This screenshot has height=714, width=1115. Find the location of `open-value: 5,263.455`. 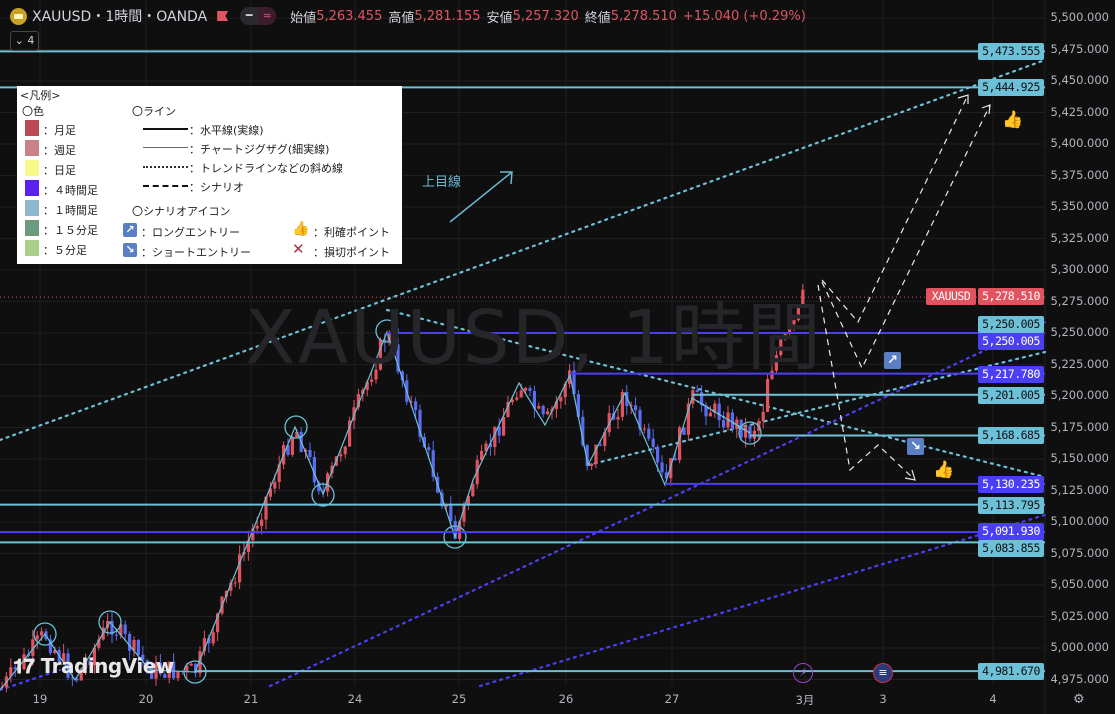

open-value: 5,263.455 is located at coordinates (349, 16).